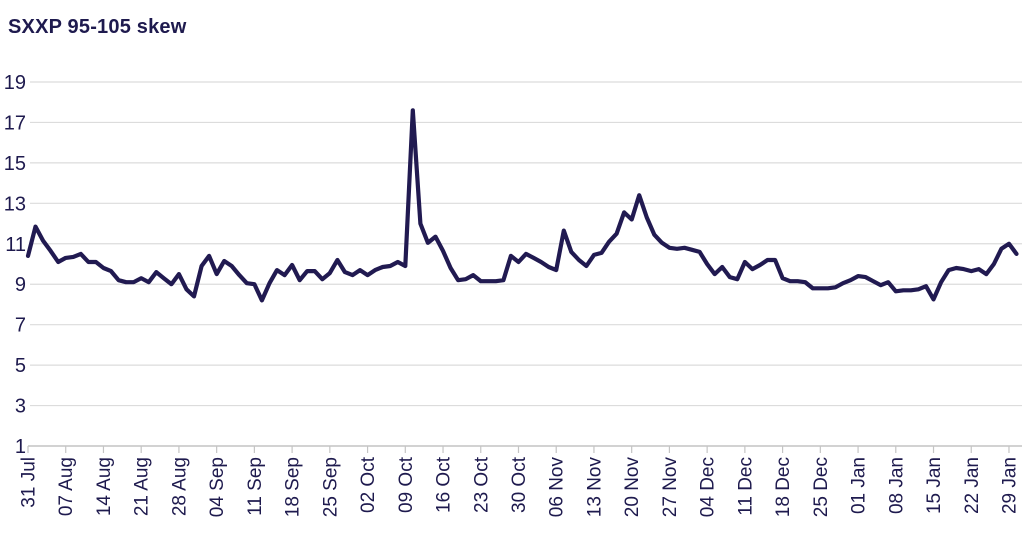 This screenshot has width=1024, height=547. What do you see at coordinates (859, 485) in the screenshot?
I see `x-tick-label: 01 Jan` at bounding box center [859, 485].